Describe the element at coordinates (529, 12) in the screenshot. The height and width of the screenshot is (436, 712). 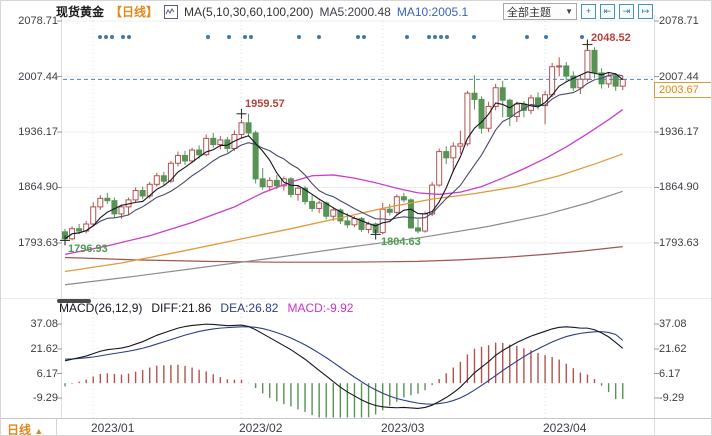
I see `theme-dropdown-label: 全部主题` at that location.